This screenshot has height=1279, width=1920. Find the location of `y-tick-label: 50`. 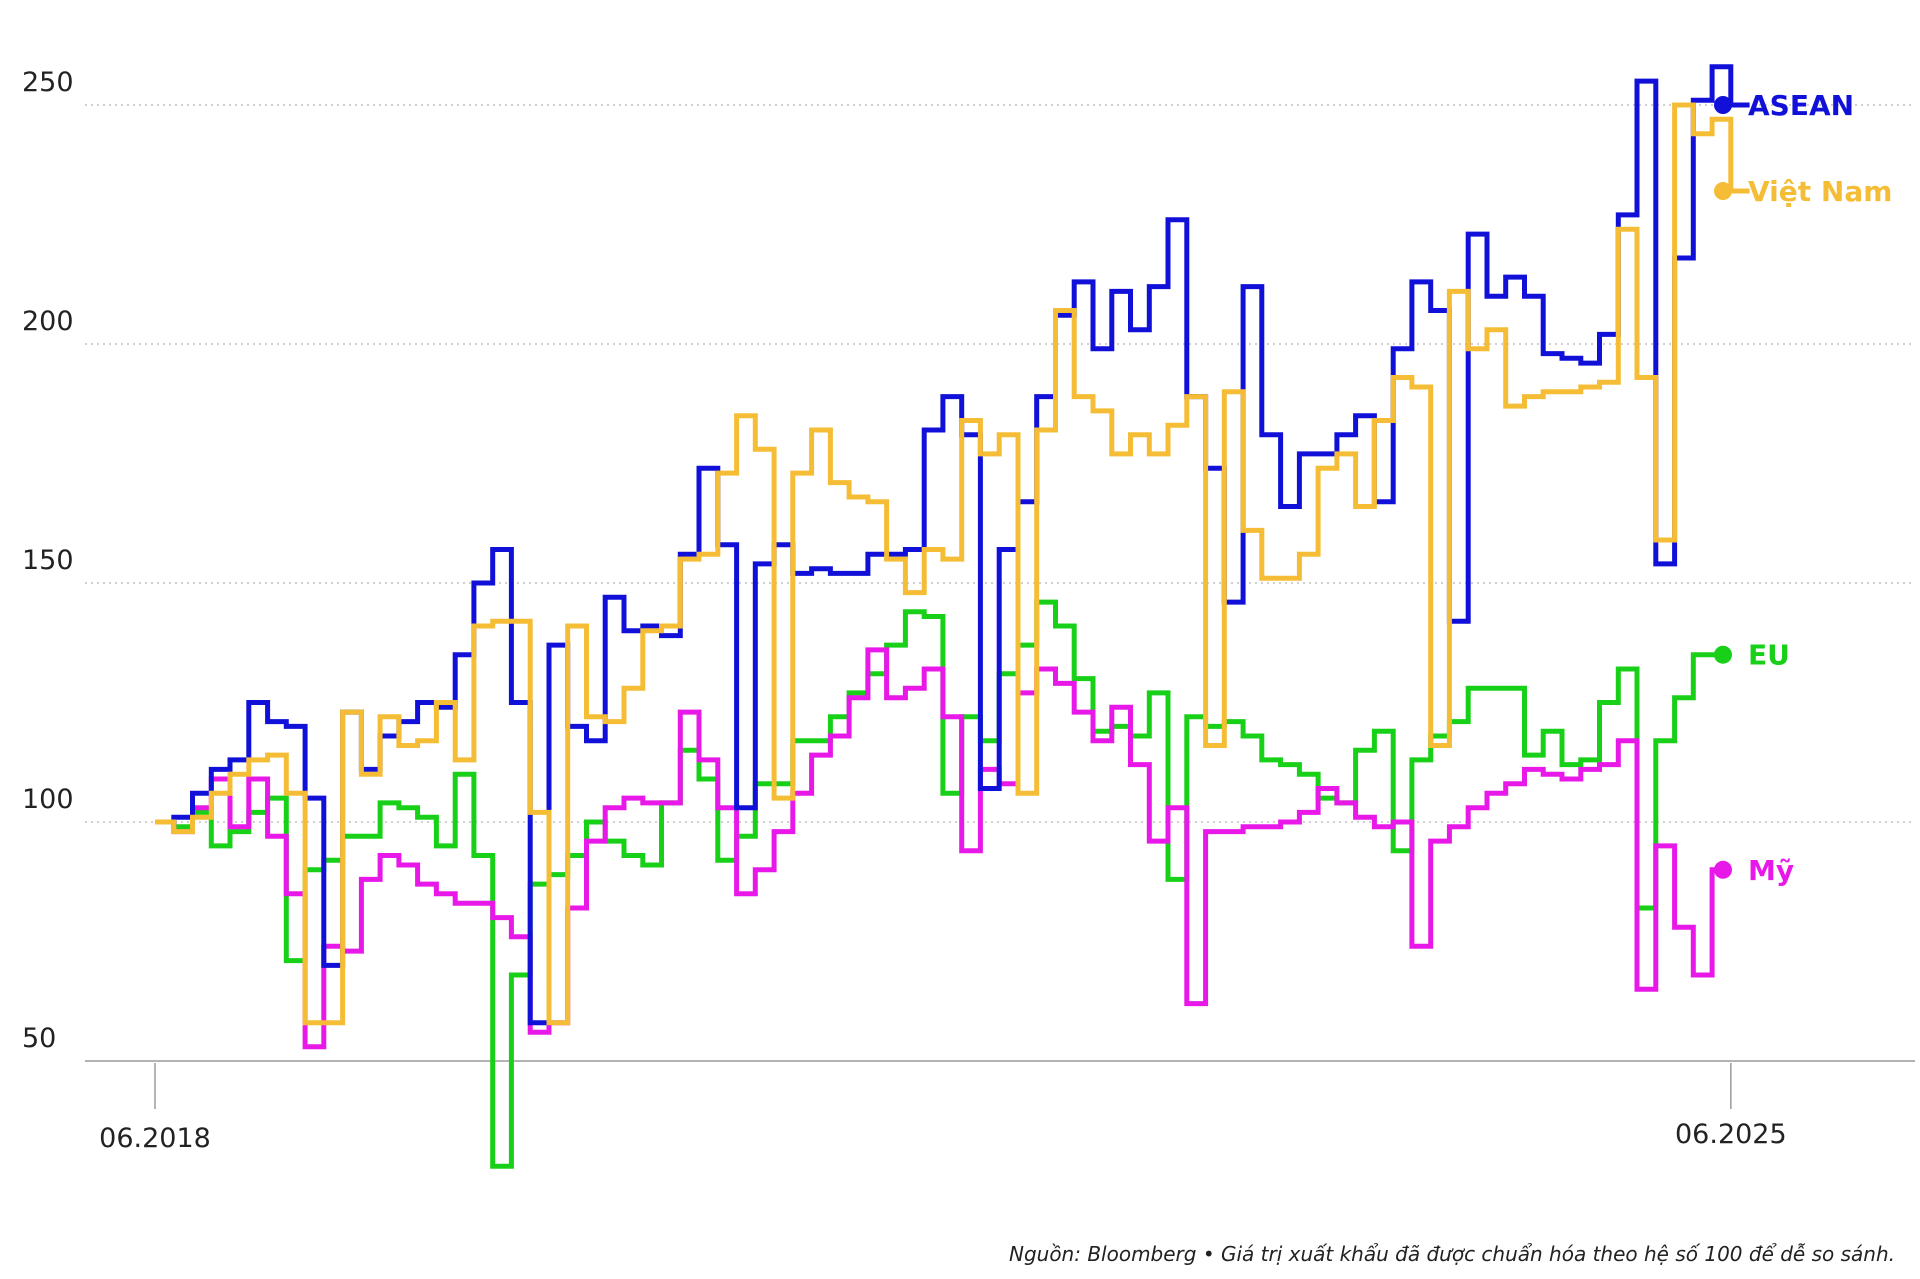

y-tick-label: 50 is located at coordinates (39, 1038).